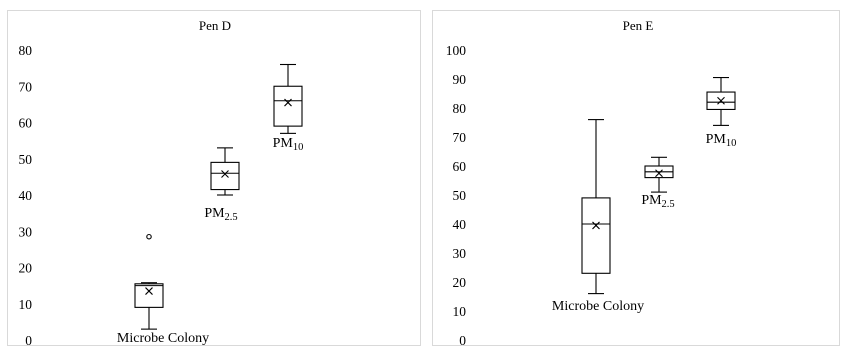 The image size is (845, 352). What do you see at coordinates (215, 25) in the screenshot?
I see `chart-title: Pen D` at bounding box center [215, 25].